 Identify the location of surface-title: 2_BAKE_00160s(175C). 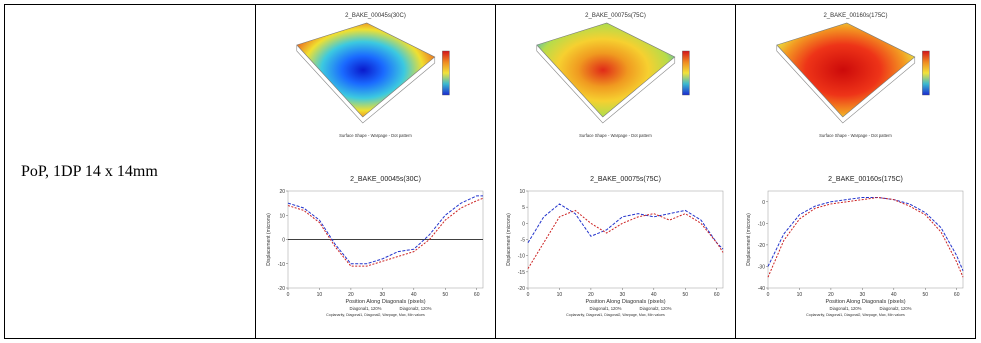
(855, 16).